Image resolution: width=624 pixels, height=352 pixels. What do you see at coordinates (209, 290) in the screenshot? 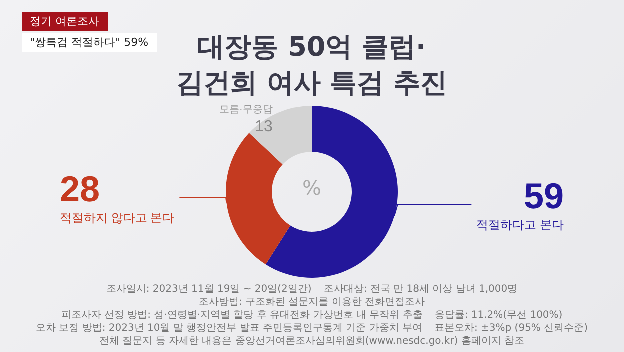
I see `text: 조사일시: 2023년 11월 19일 ~ 20일(2일간)` at bounding box center [209, 290].